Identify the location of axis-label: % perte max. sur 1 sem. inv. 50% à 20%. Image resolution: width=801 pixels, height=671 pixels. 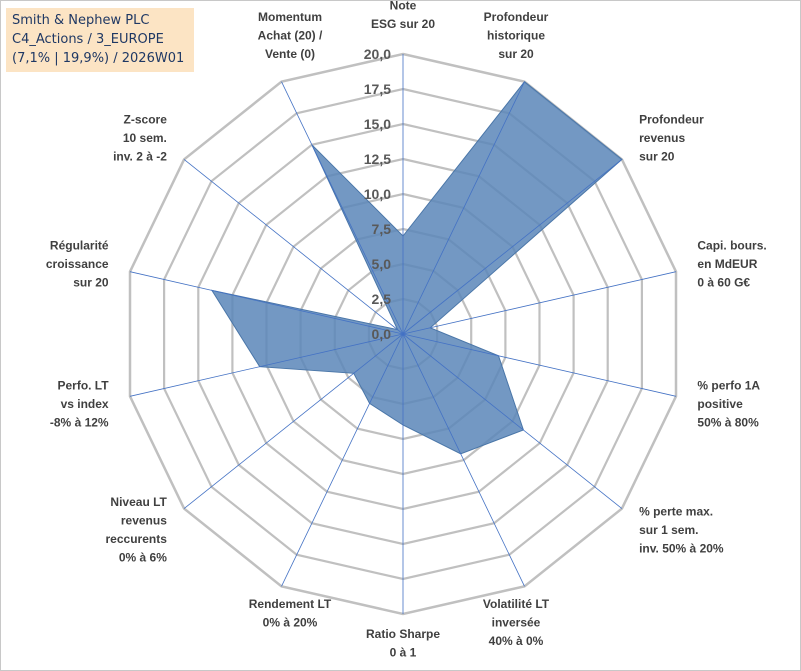
(681, 529).